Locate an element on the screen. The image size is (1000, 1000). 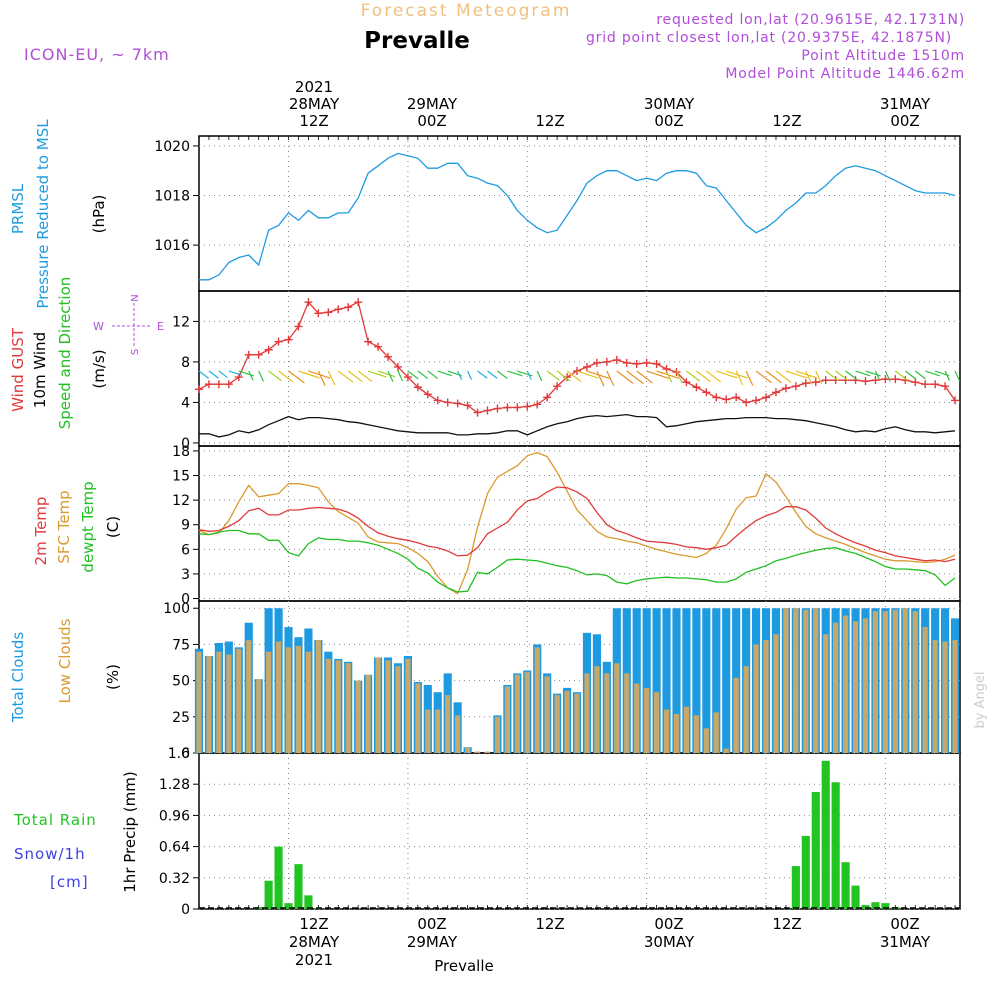
top-tick-line2: 31MAY is located at coordinates (905, 104).